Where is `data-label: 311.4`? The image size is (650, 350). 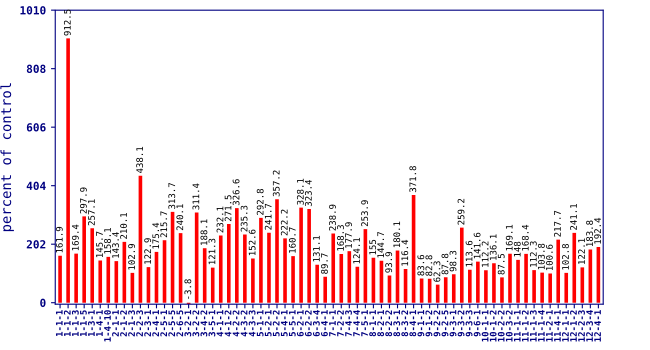 data-label: 311.4 is located at coordinates (196, 196).